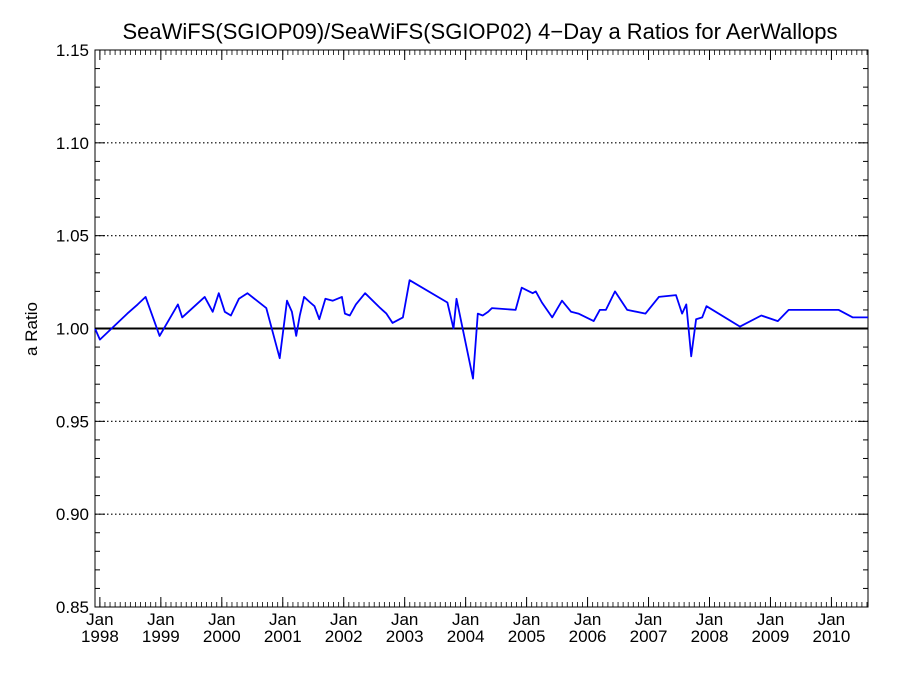 The image size is (900, 675). Describe the element at coordinates (72, 607) in the screenshot. I see `y-tick-label: 0.85` at that location.